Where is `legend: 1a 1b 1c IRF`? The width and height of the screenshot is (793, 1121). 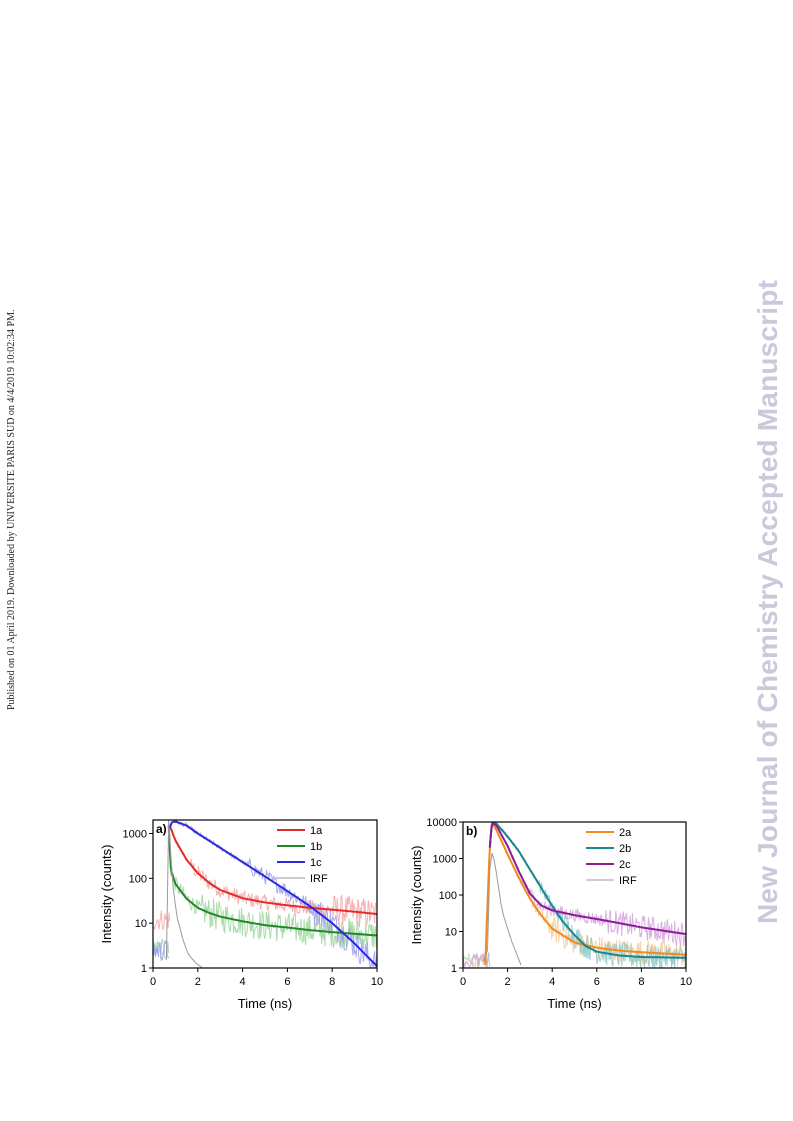
legend: 1a 1b 1c IRF is located at coordinates (302, 855).